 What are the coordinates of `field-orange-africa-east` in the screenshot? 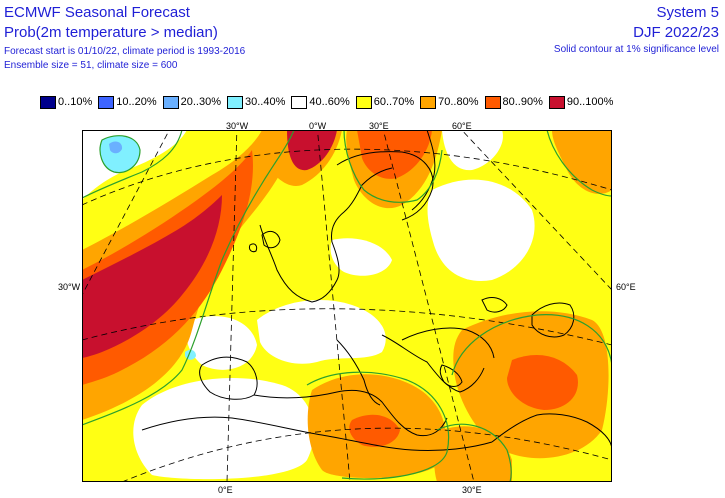 It's located at (473, 454).